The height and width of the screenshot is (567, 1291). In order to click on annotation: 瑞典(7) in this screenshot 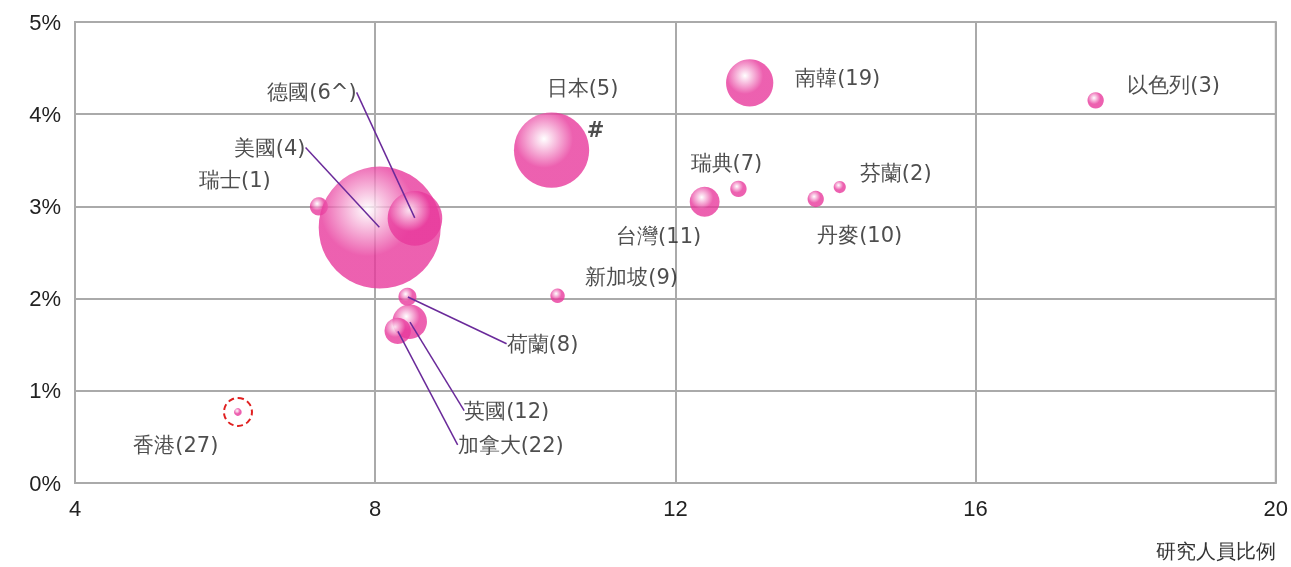, I will do `click(726, 162)`.